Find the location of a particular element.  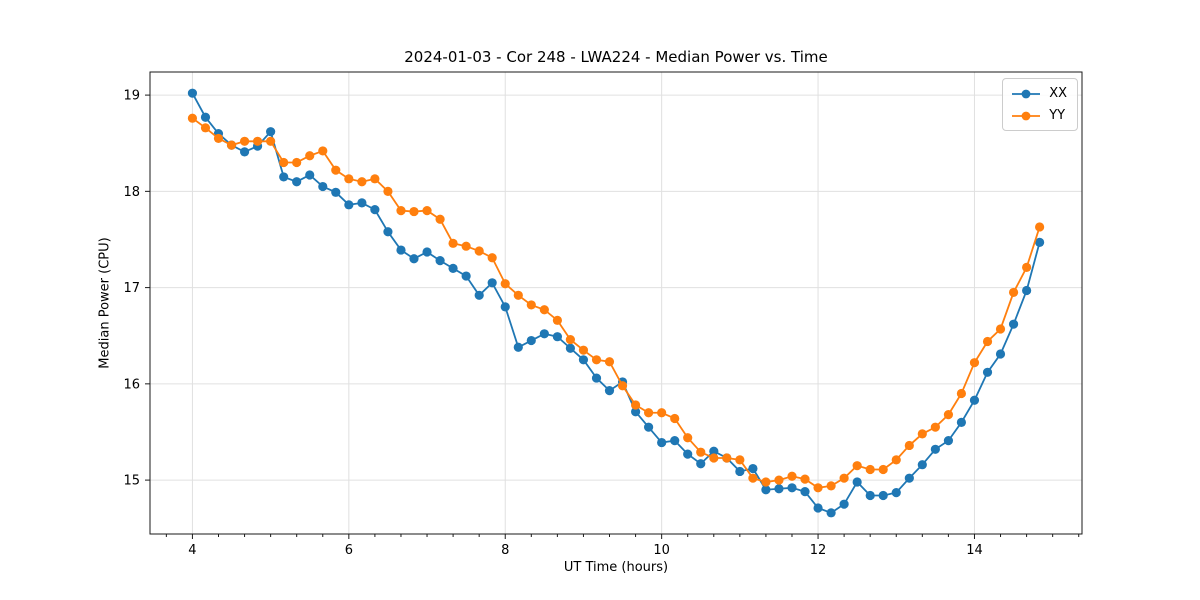

legend-marker-yy-icon is located at coordinates (1026, 115).